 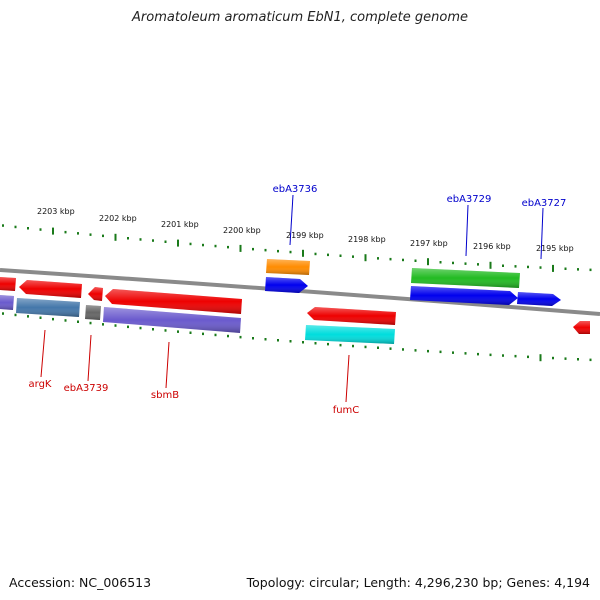 What do you see at coordinates (465, 278) in the screenshot?
I see `feature-green-forward` at bounding box center [465, 278].